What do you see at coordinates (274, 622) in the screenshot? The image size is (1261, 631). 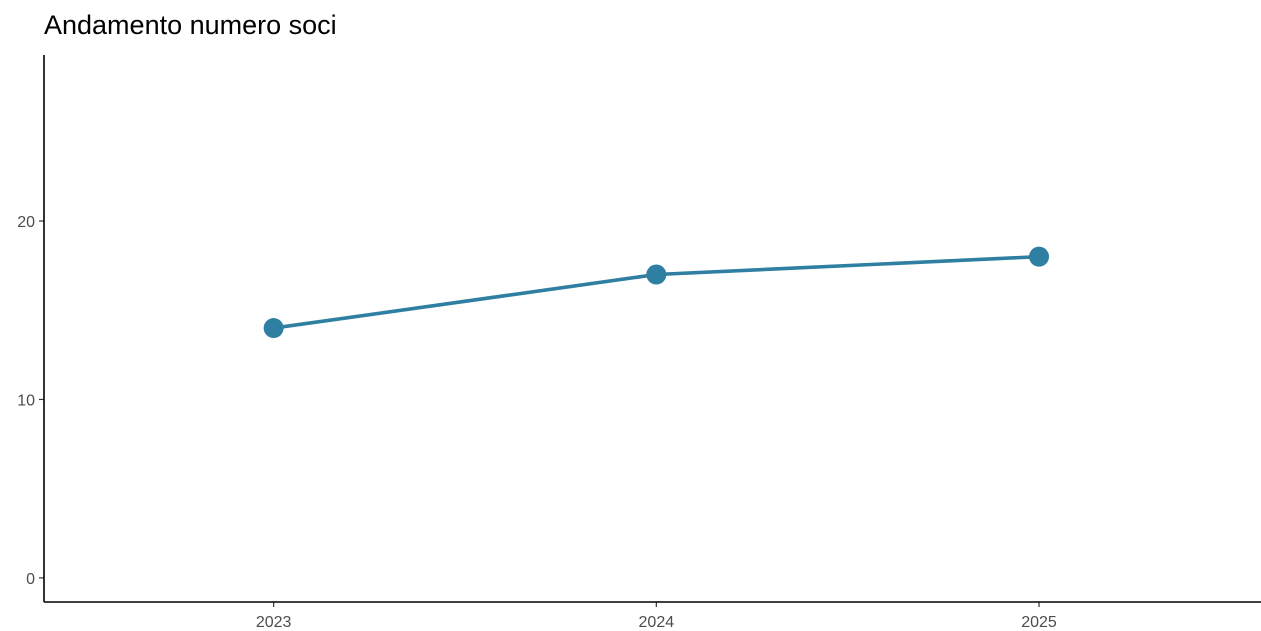 I see `x-tick-label: 2023` at bounding box center [274, 622].